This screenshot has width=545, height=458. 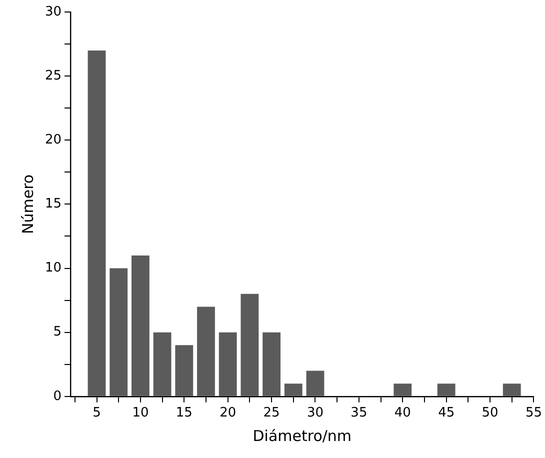 What do you see at coordinates (228, 413) in the screenshot?
I see `x-tick-label: 20` at bounding box center [228, 413].